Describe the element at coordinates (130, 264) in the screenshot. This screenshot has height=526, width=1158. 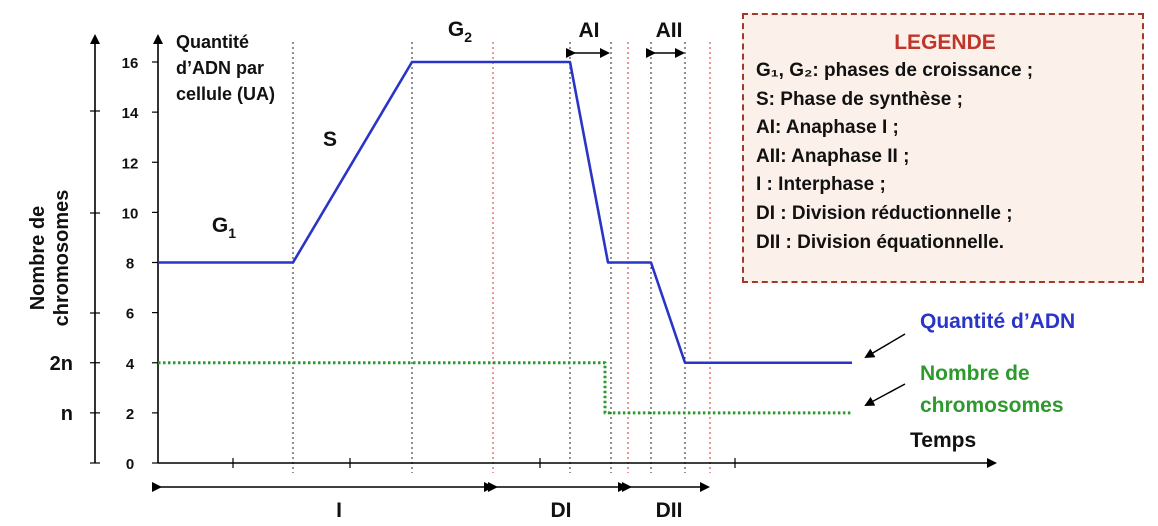
I see `y-tick-label: 8` at that location.